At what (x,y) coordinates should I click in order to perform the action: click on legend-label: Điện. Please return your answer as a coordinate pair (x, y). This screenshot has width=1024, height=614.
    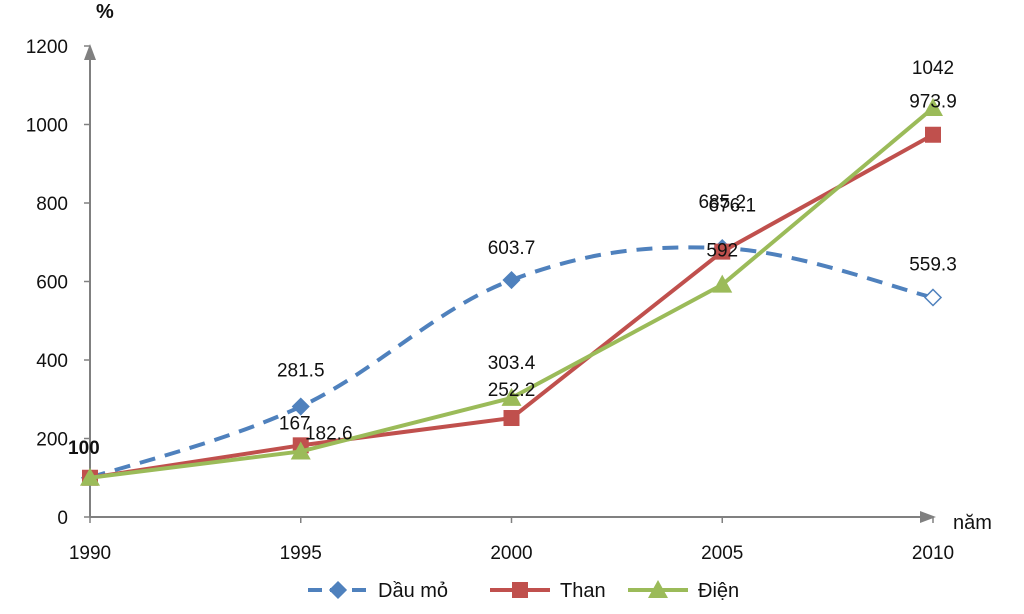
    Looking at the image, I should click on (718, 591).